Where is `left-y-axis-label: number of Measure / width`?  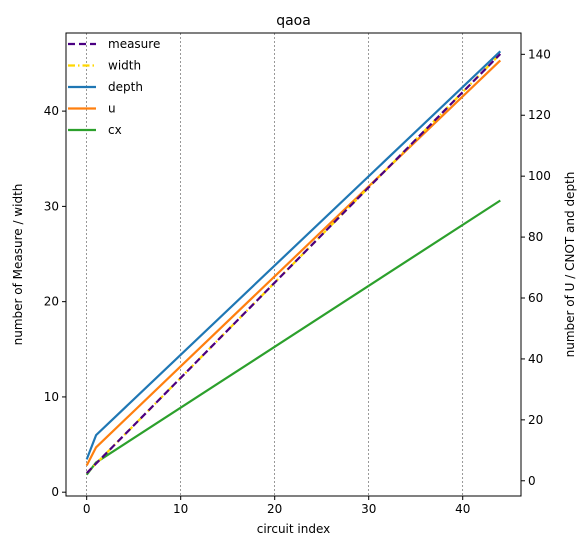
left-y-axis-label: number of Measure / width is located at coordinates (18, 265).